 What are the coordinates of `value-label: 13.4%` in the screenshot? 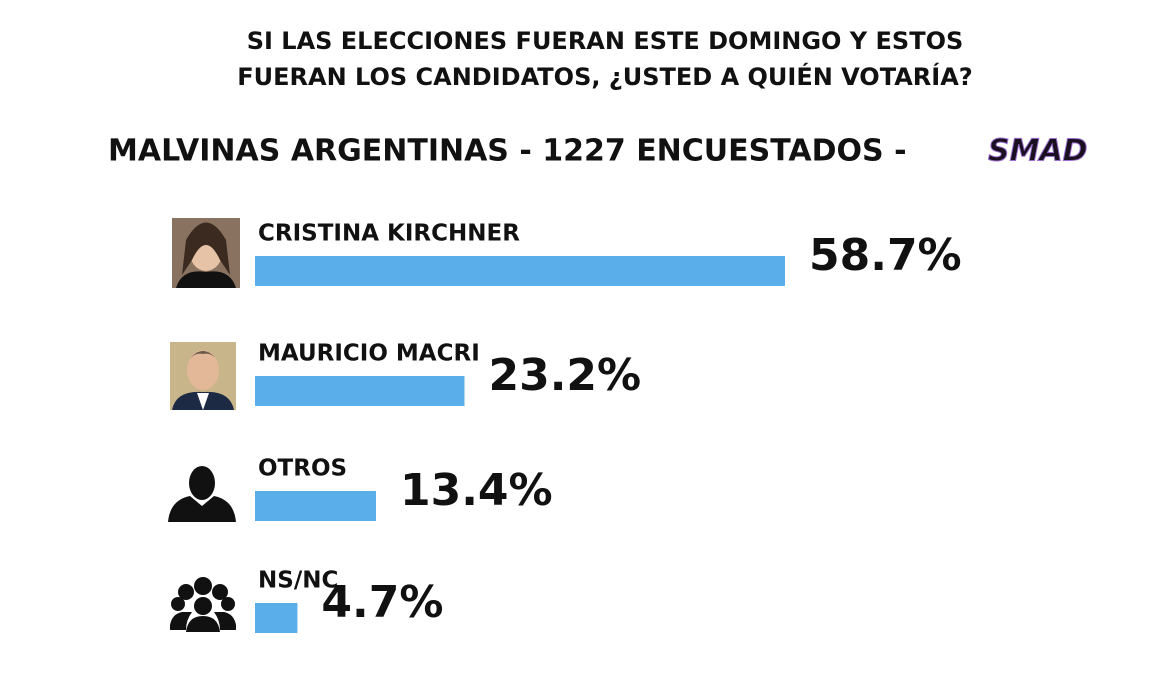 It's located at (476, 490).